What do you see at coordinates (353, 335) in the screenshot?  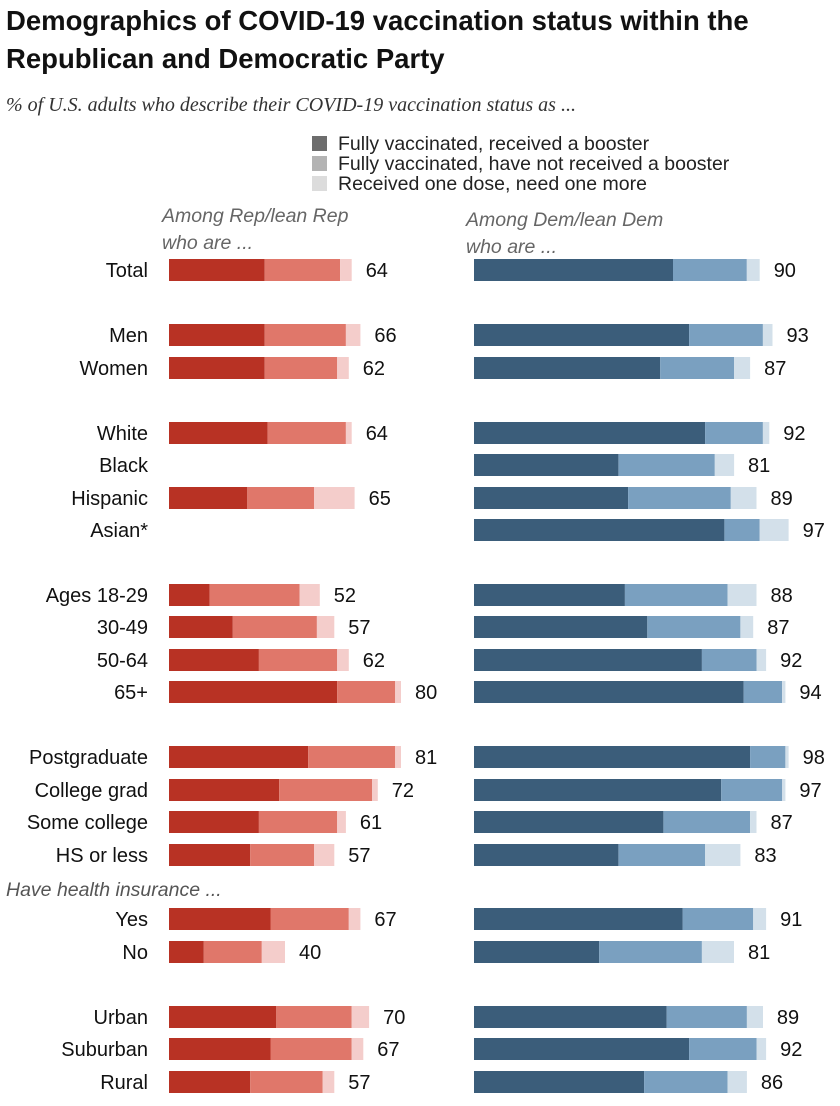 I see `rep-bar-one-dose-men` at bounding box center [353, 335].